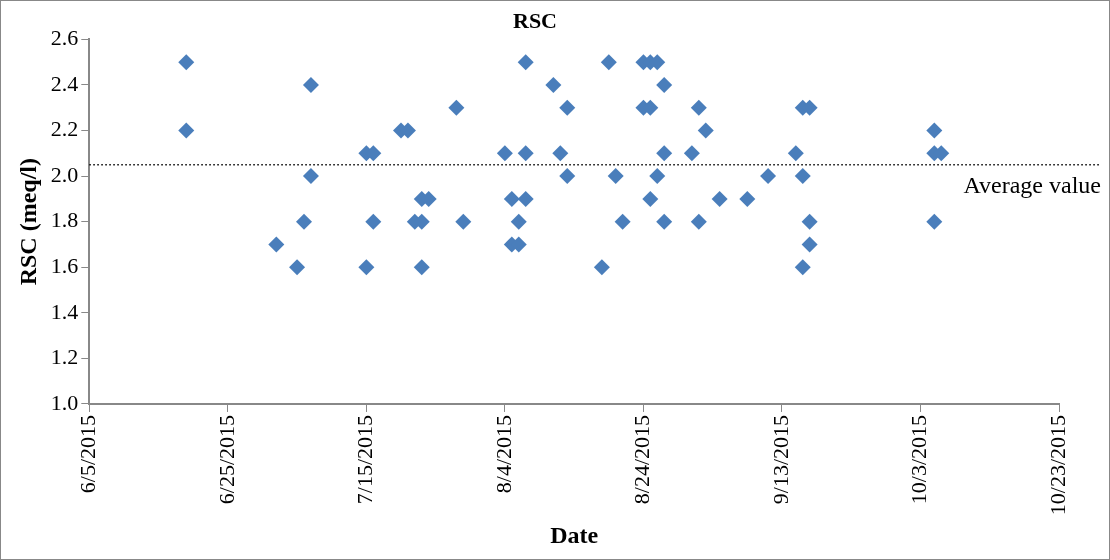 The width and height of the screenshot is (1110, 560). Describe the element at coordinates (1032, 185) in the screenshot. I see `ref-line-label: Average value` at that location.